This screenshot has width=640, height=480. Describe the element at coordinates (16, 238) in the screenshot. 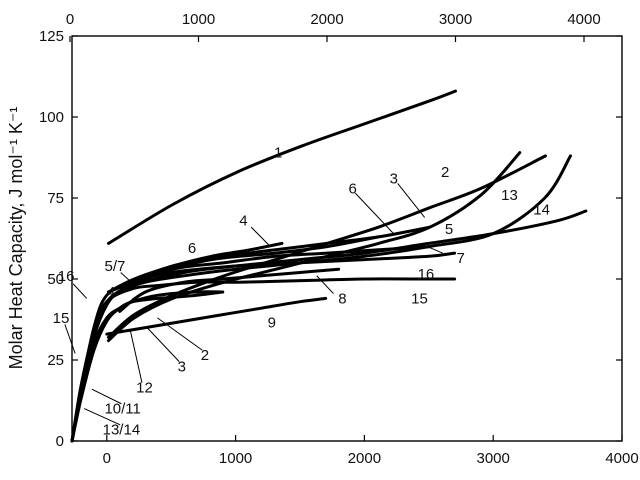

I see `y-axis-title: Molar Heat Capacity, J mol⁻¹ K⁻¹` at that location.